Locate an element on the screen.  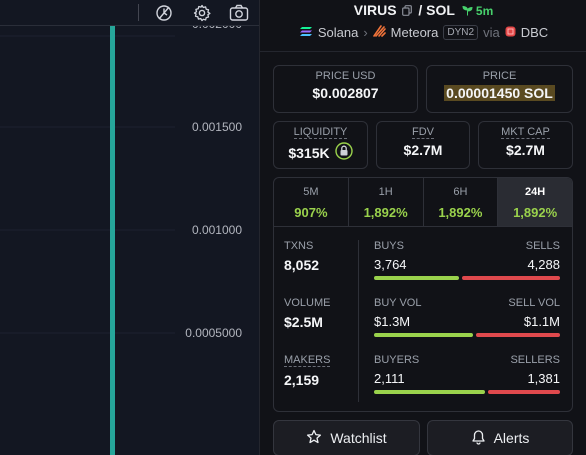
solana-icon is located at coordinates (306, 32).